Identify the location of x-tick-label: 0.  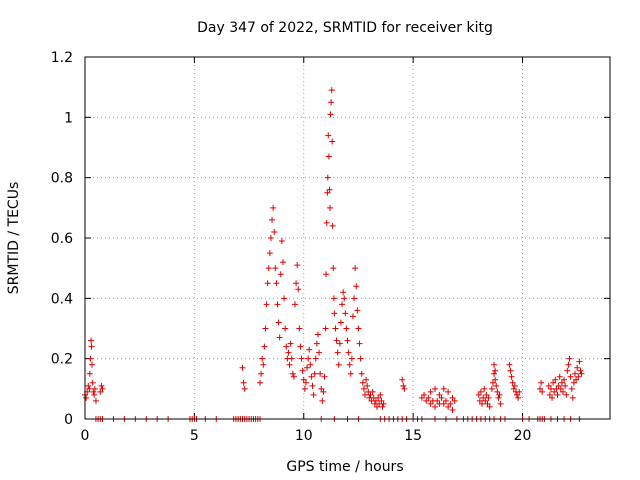
(85, 436).